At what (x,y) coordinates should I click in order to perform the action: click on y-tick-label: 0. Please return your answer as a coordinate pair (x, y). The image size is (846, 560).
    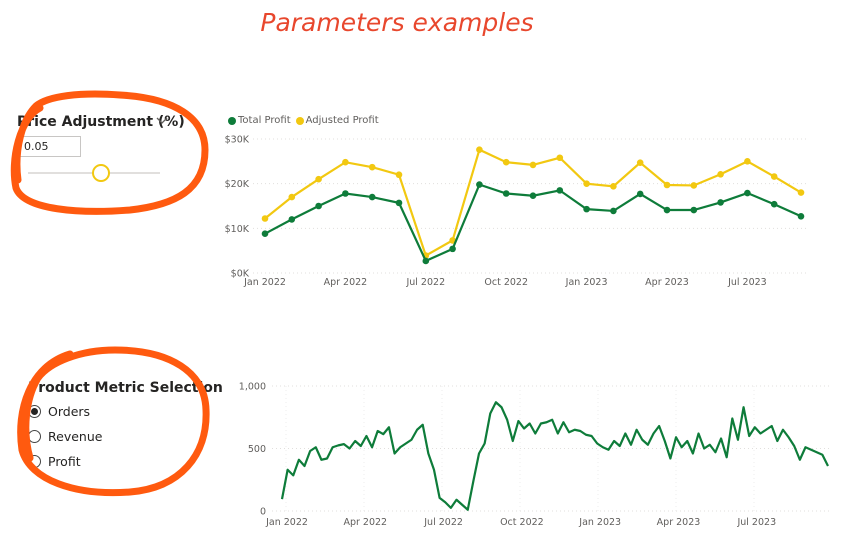
    Looking at the image, I should click on (263, 512).